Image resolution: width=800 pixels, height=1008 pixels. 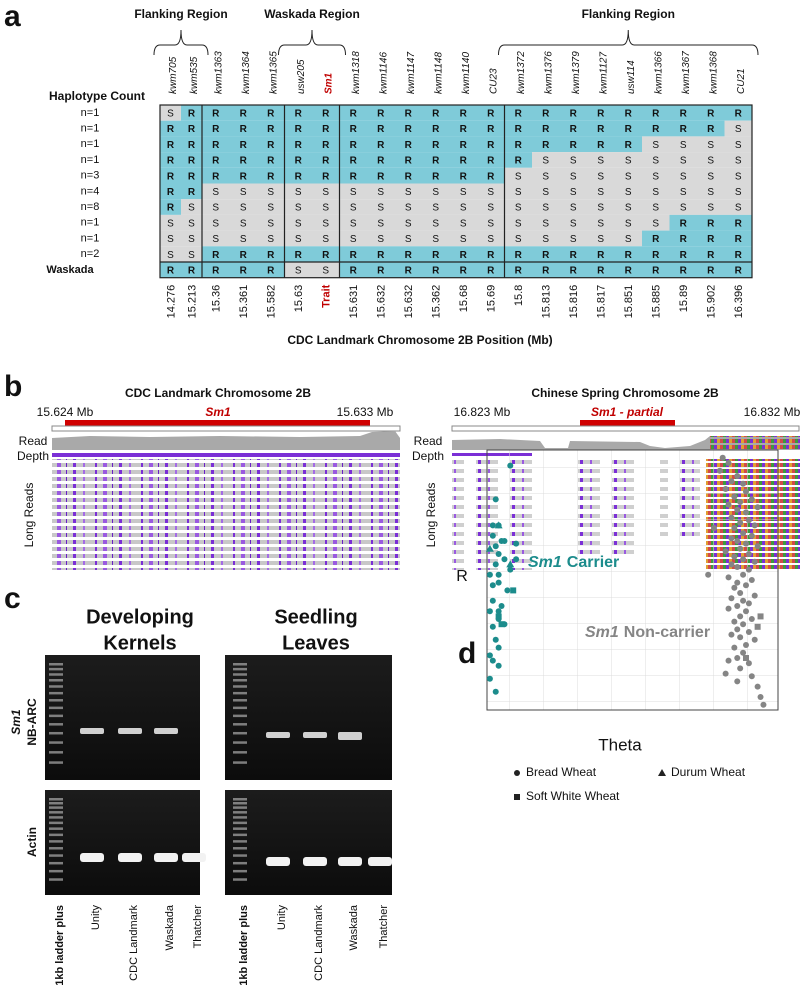 I want to click on gel-title: Kernels, so click(x=139, y=643).